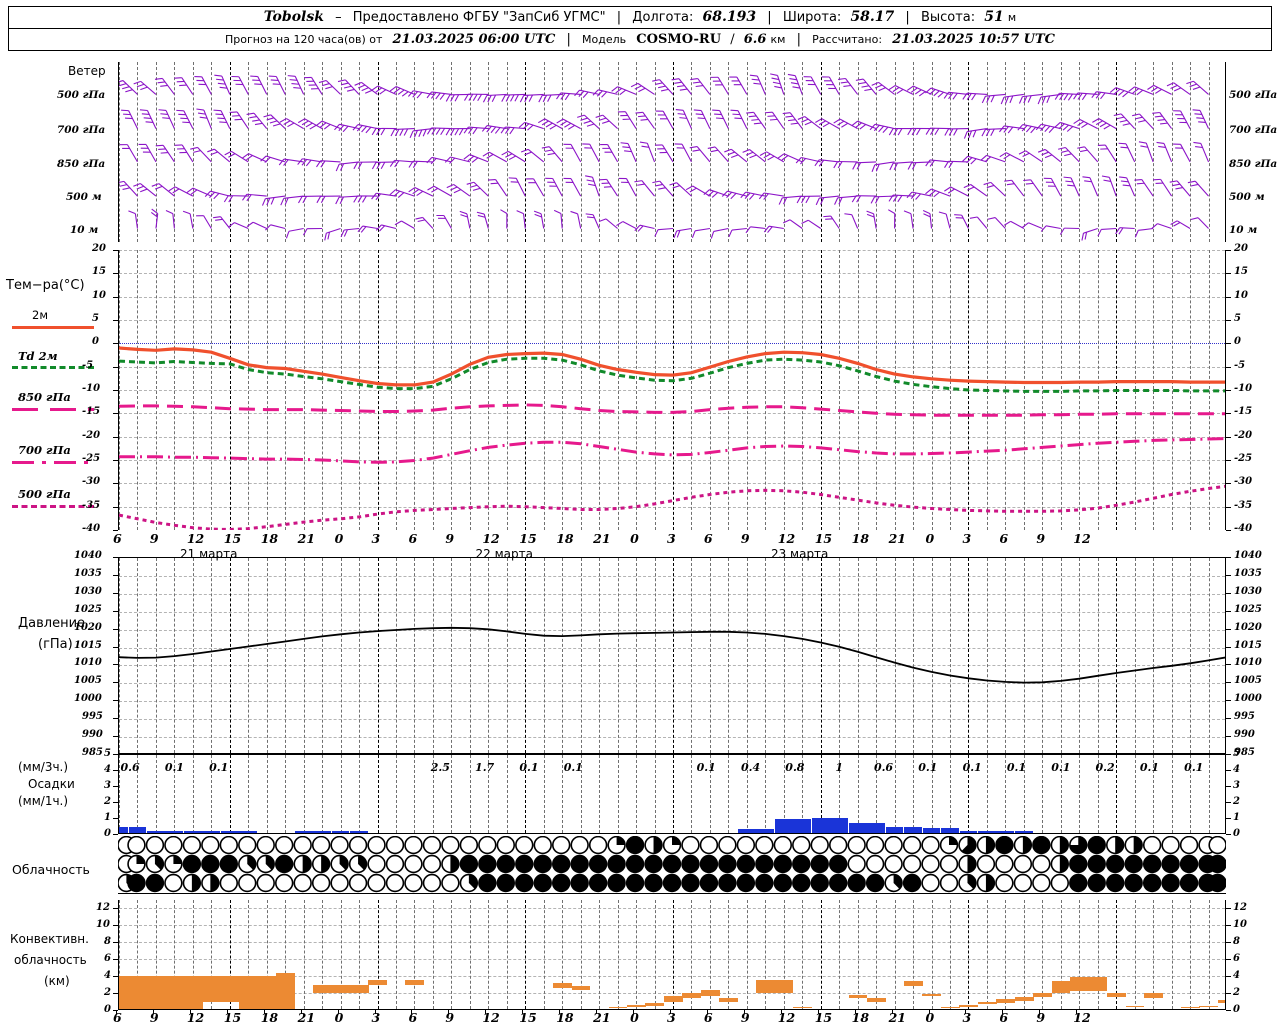 The image size is (1280, 1025). I want to click on convective-time-label: 3, so click(966, 1017).